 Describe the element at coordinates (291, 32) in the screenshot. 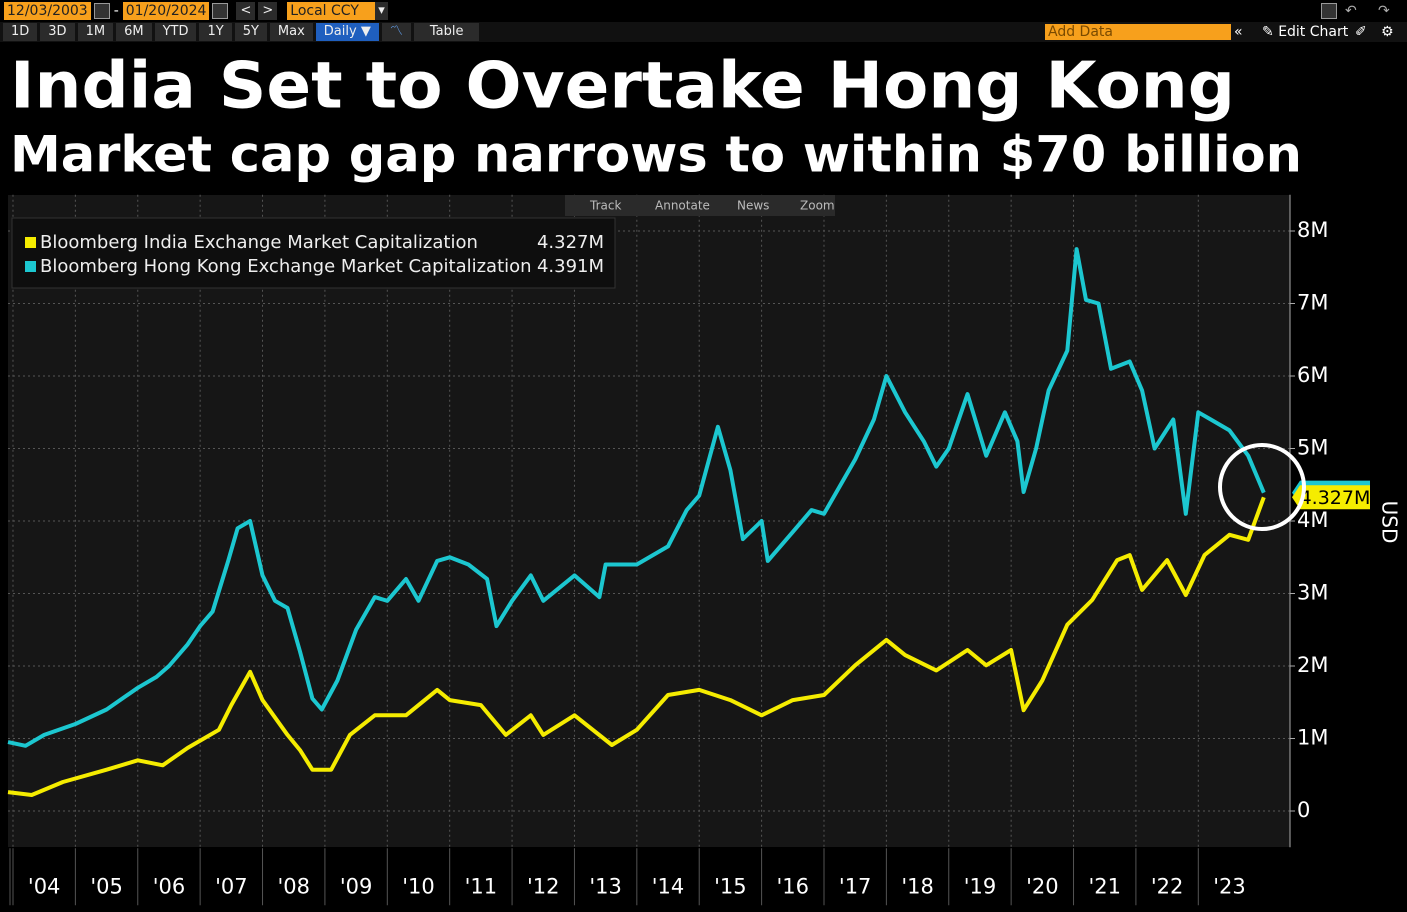

I see `range-button: Max` at that location.